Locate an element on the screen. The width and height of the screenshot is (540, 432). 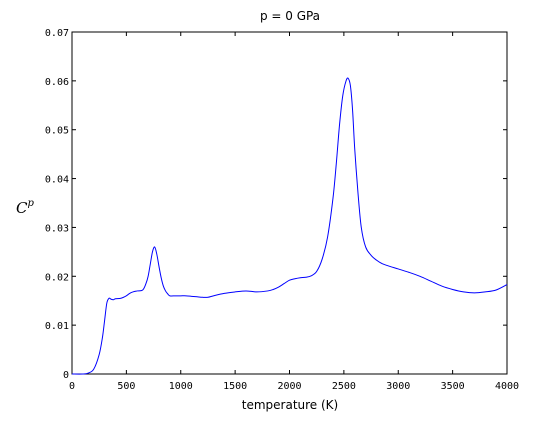
y-tick-label: 0 is located at coordinates (66, 375).